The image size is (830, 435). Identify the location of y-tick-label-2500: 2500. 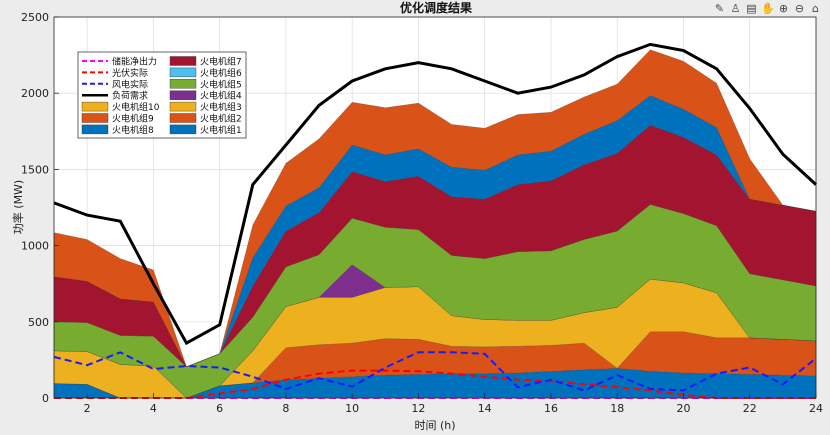
(35, 17).